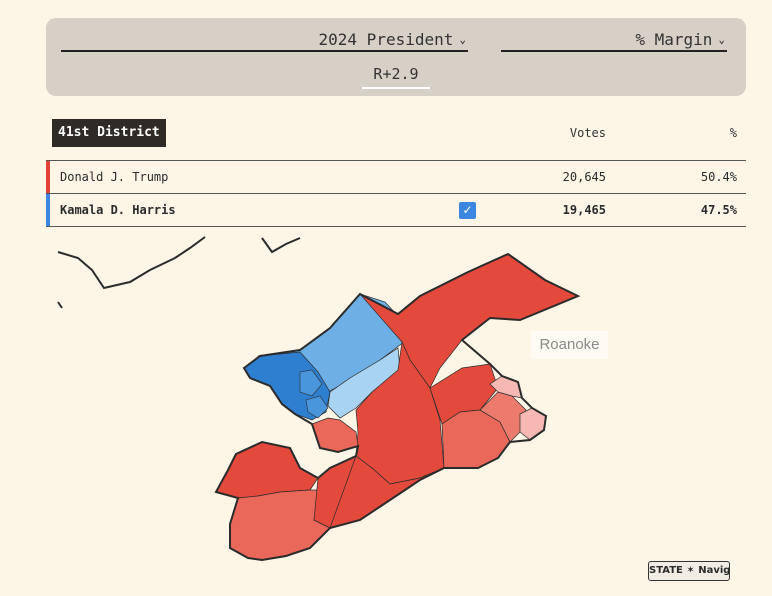 The width and height of the screenshot is (772, 596). Describe the element at coordinates (264, 40) in the screenshot. I see `race-select: 2024 President ⌄` at that location.